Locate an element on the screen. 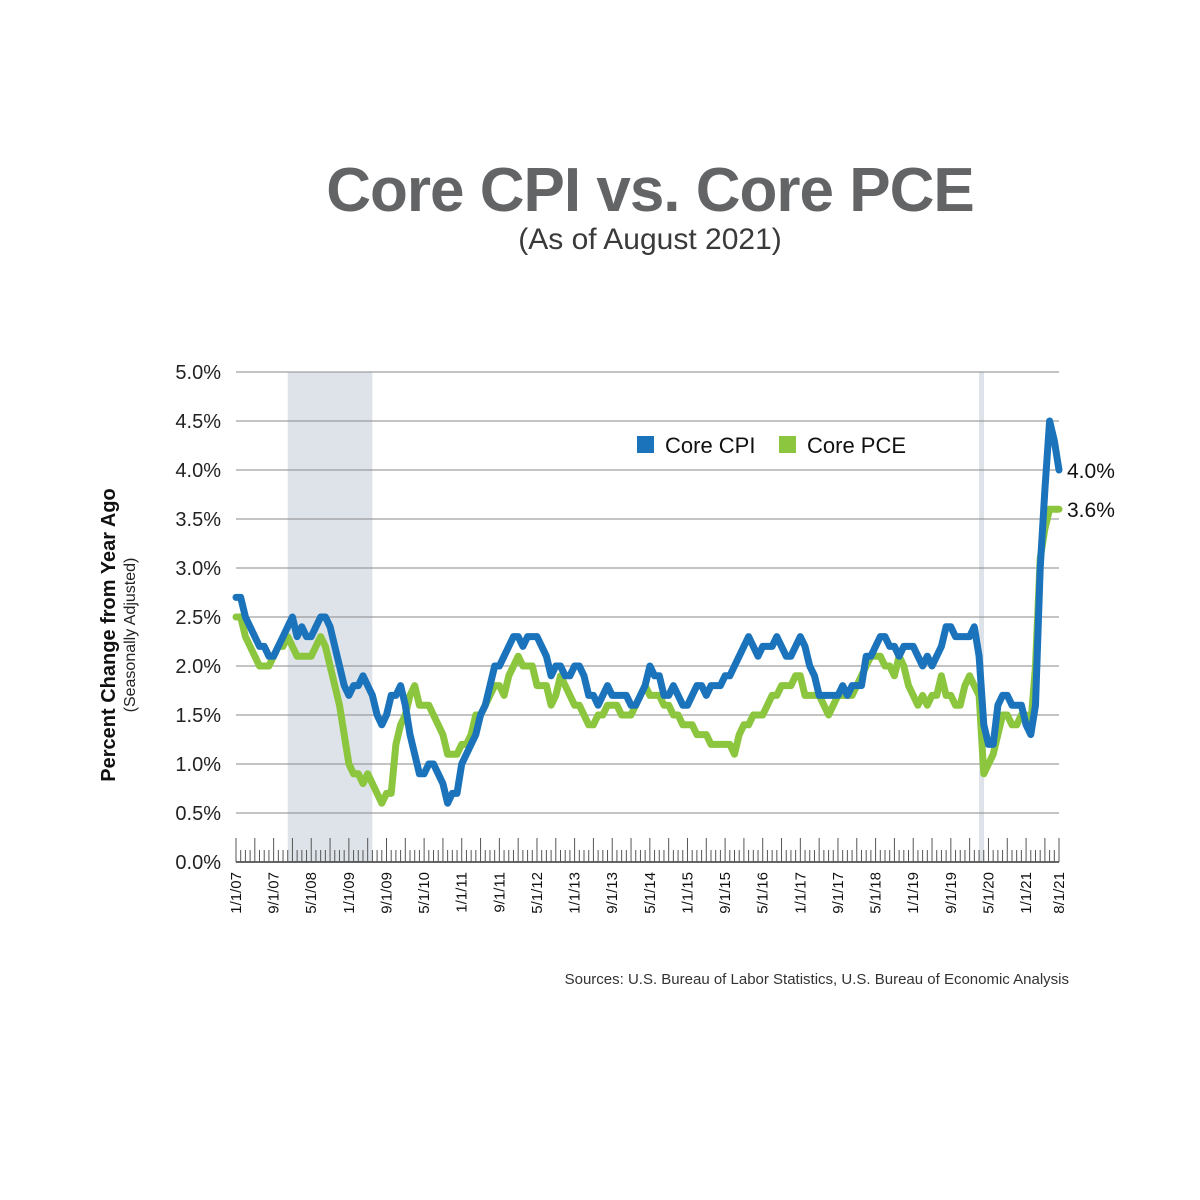 The width and height of the screenshot is (1200, 1200). x-tick-label: 1/1/19 is located at coordinates (913, 893).